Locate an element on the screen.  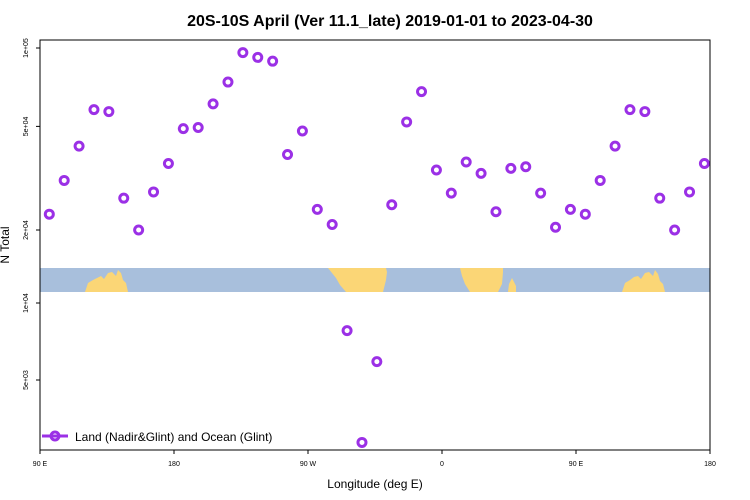
y-tick-label: 1e+04 is located at coordinates (26, 303).